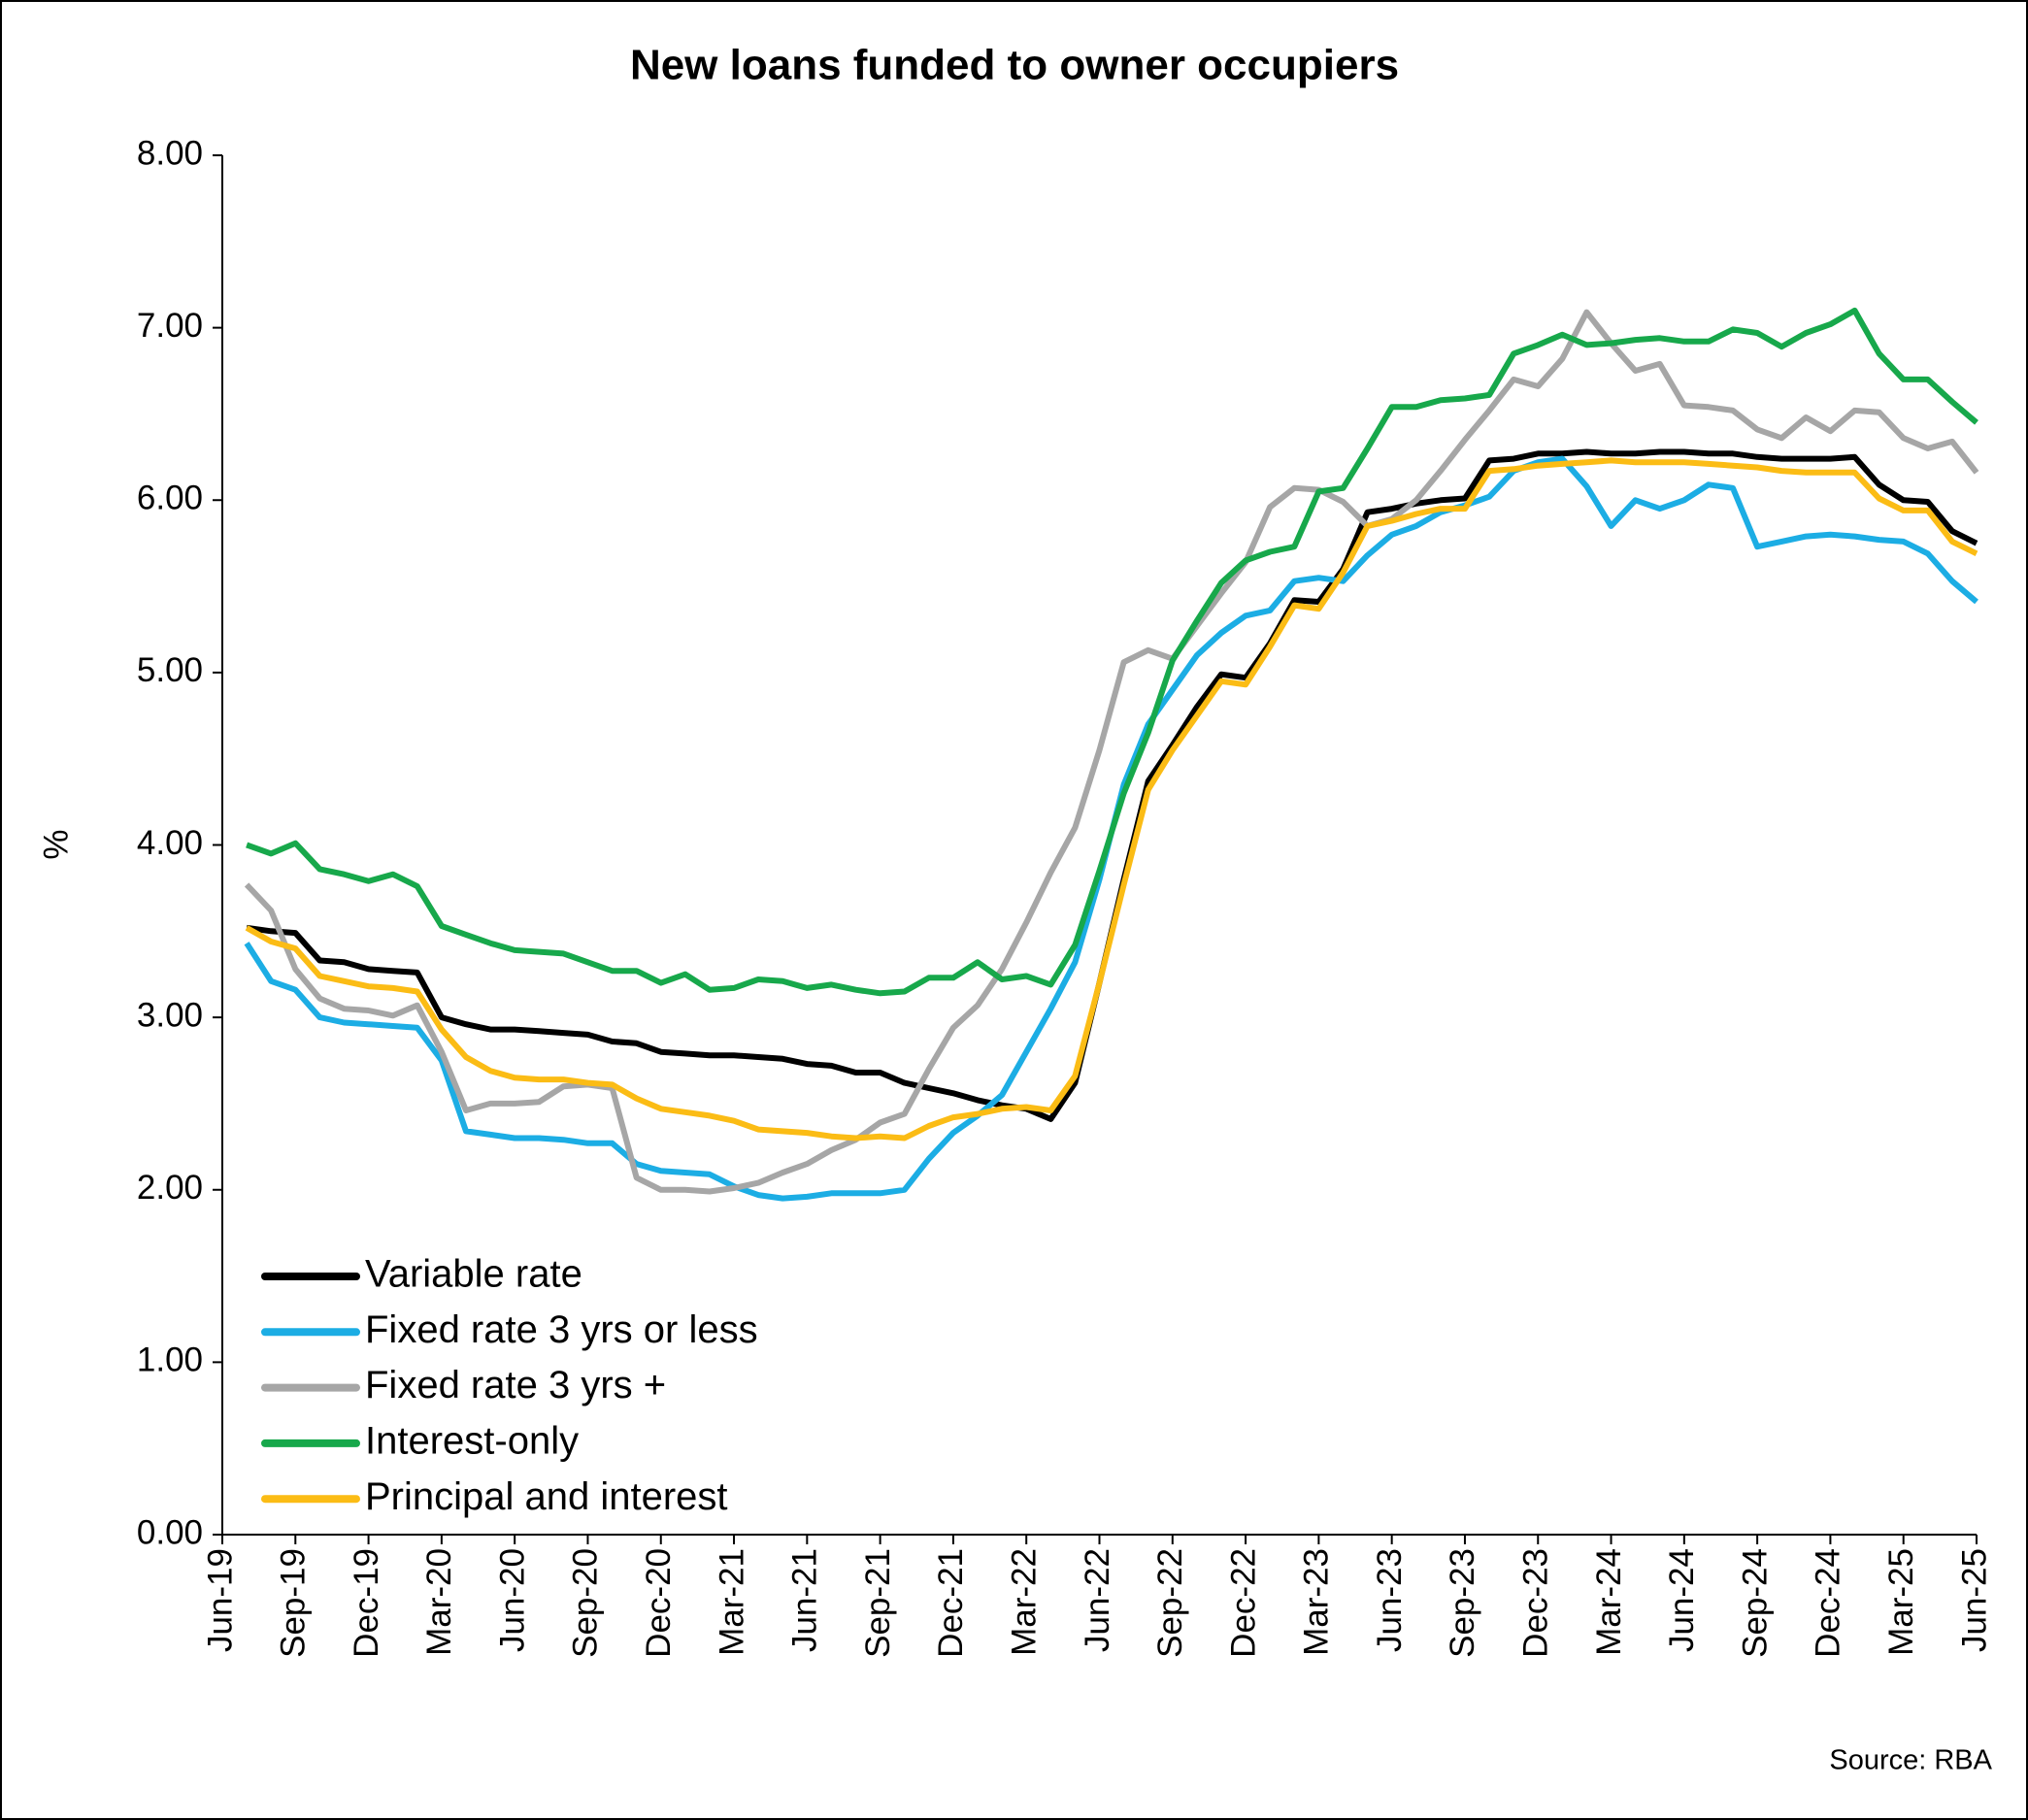  I want to click on x-tick-label: Jun-20, so click(512, 1600).